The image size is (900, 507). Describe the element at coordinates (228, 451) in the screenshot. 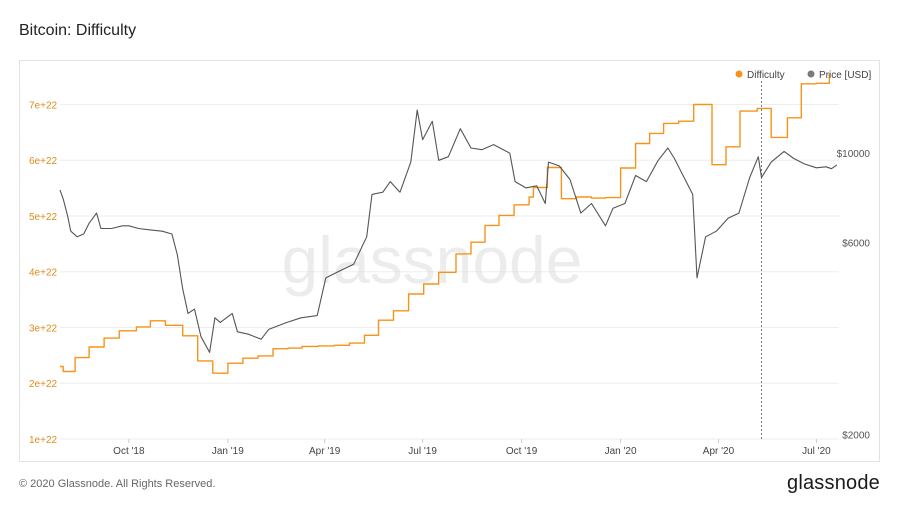

I see `x-tick-label: Jan '19` at that location.